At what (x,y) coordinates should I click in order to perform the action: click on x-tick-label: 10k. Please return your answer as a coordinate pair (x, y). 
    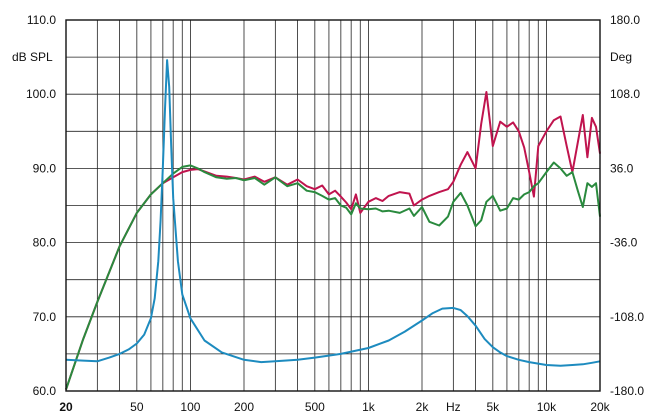
    Looking at the image, I should click on (547, 407).